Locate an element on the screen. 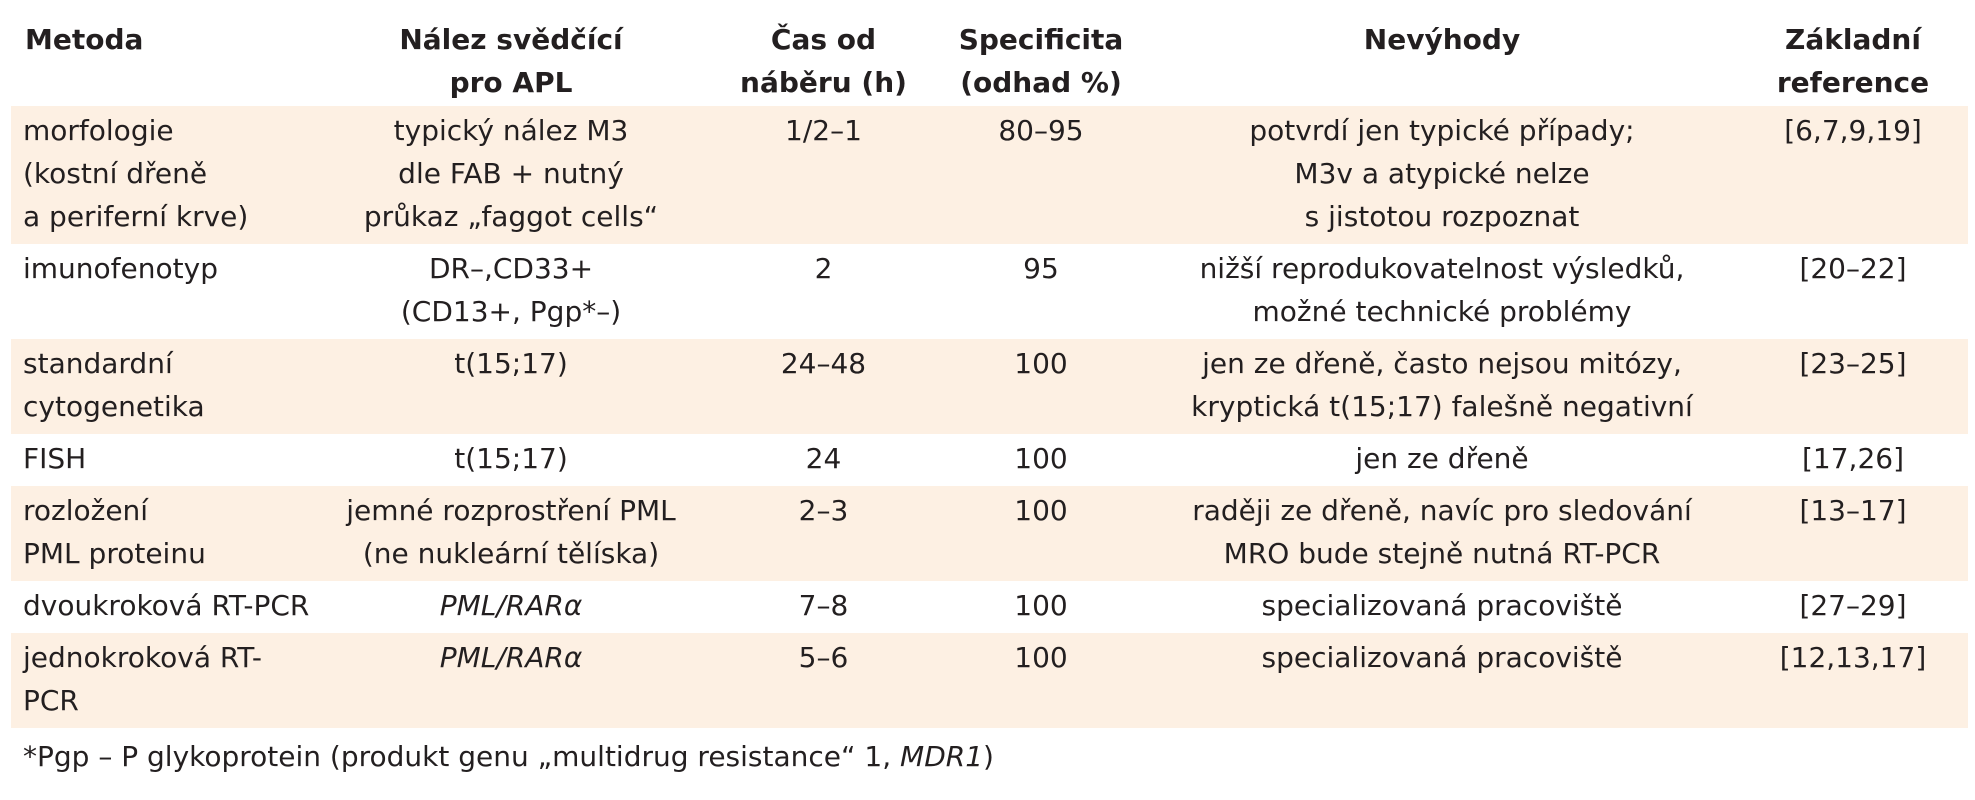 The height and width of the screenshot is (800, 1975). cell-reference: [20–22] is located at coordinates (1853, 268).